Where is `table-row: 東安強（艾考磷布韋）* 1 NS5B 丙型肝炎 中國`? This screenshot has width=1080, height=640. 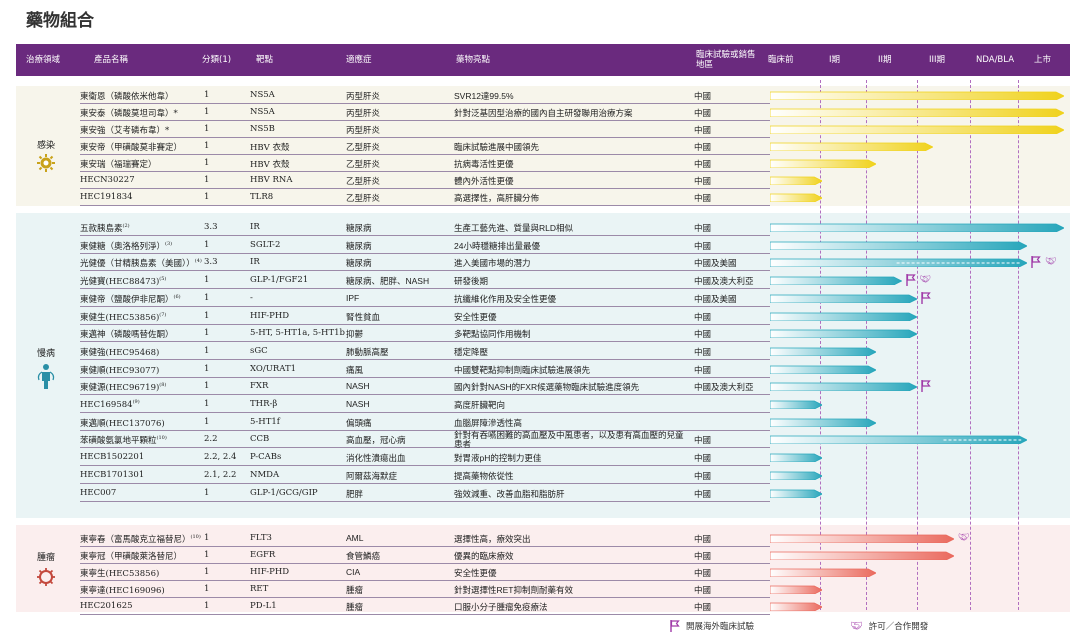 table-row: 東安強（艾考磷布韋）* 1 NS5B 丙型肝炎 中國 is located at coordinates (425, 129).